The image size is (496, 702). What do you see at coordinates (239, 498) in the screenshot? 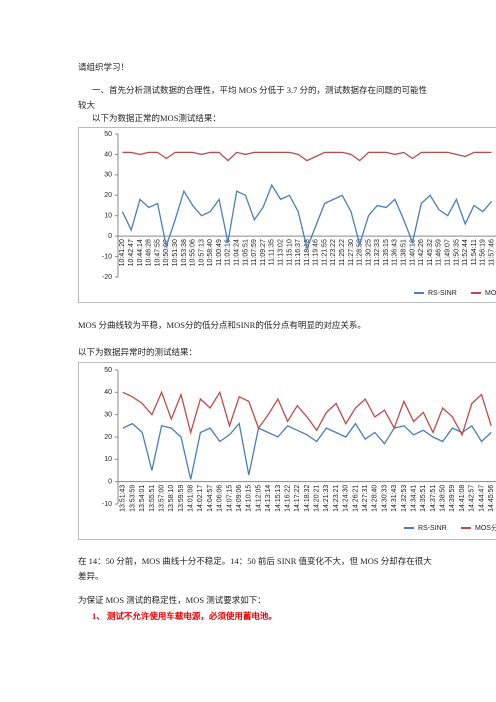
I see `x-tick-label: 14:09:06` at bounding box center [239, 498].